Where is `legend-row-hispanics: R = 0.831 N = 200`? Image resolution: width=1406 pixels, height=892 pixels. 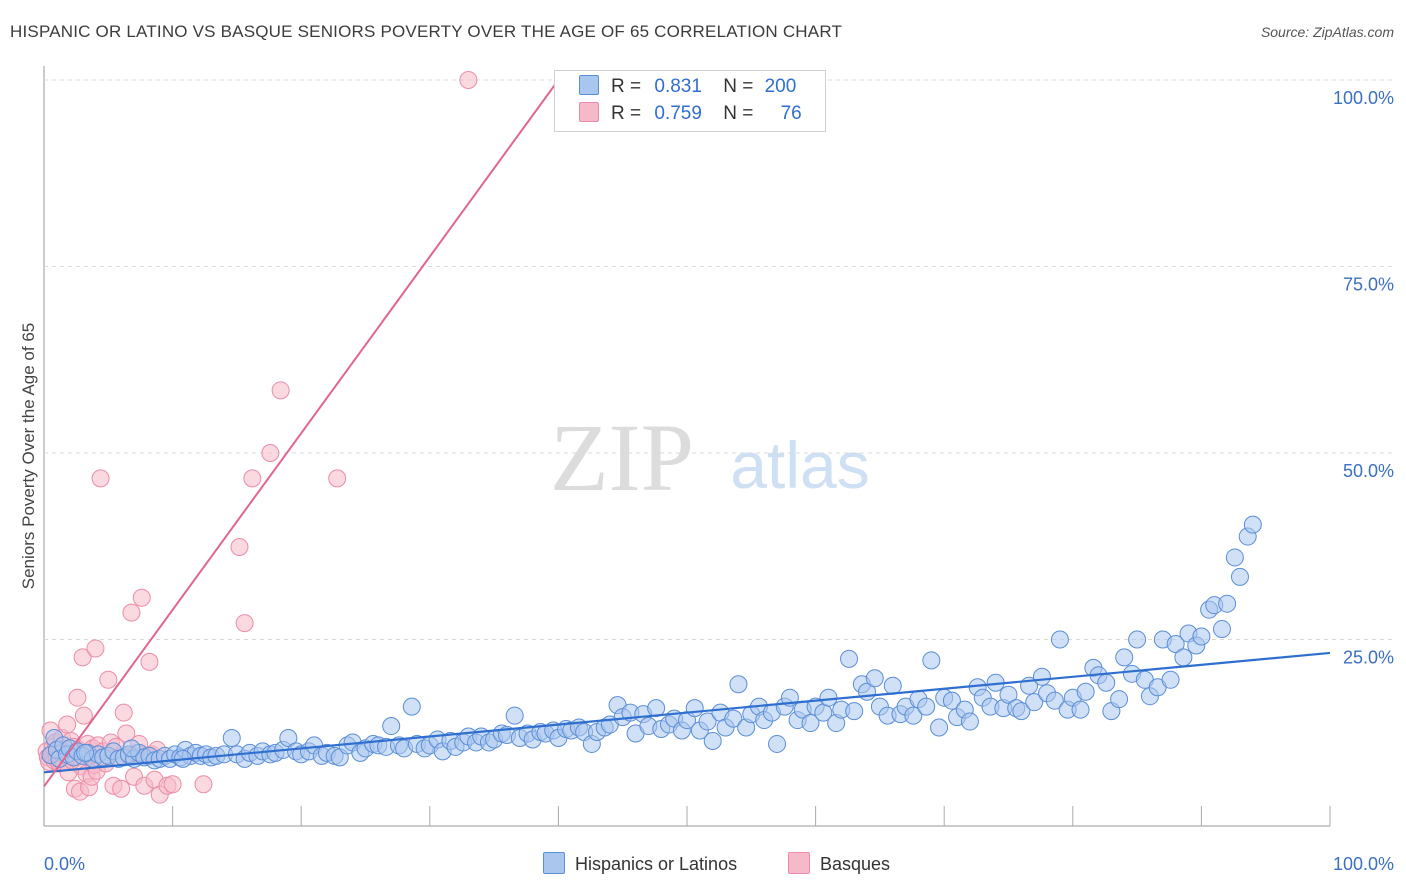 legend-row-hispanics: R = 0.831 N = 200 is located at coordinates (687, 87).